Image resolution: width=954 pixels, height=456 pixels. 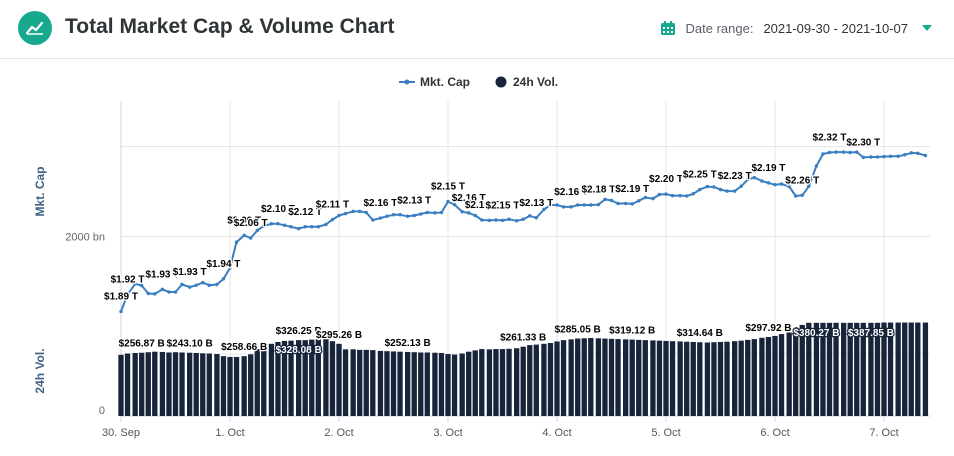 I want to click on calendar-icon, so click(x=667, y=28).